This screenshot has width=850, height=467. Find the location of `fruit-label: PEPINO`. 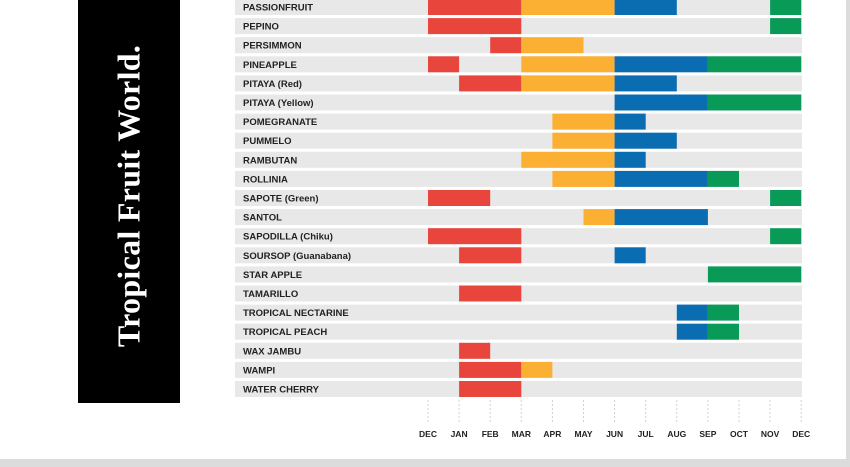

fruit-label: PEPINO is located at coordinates (261, 27).